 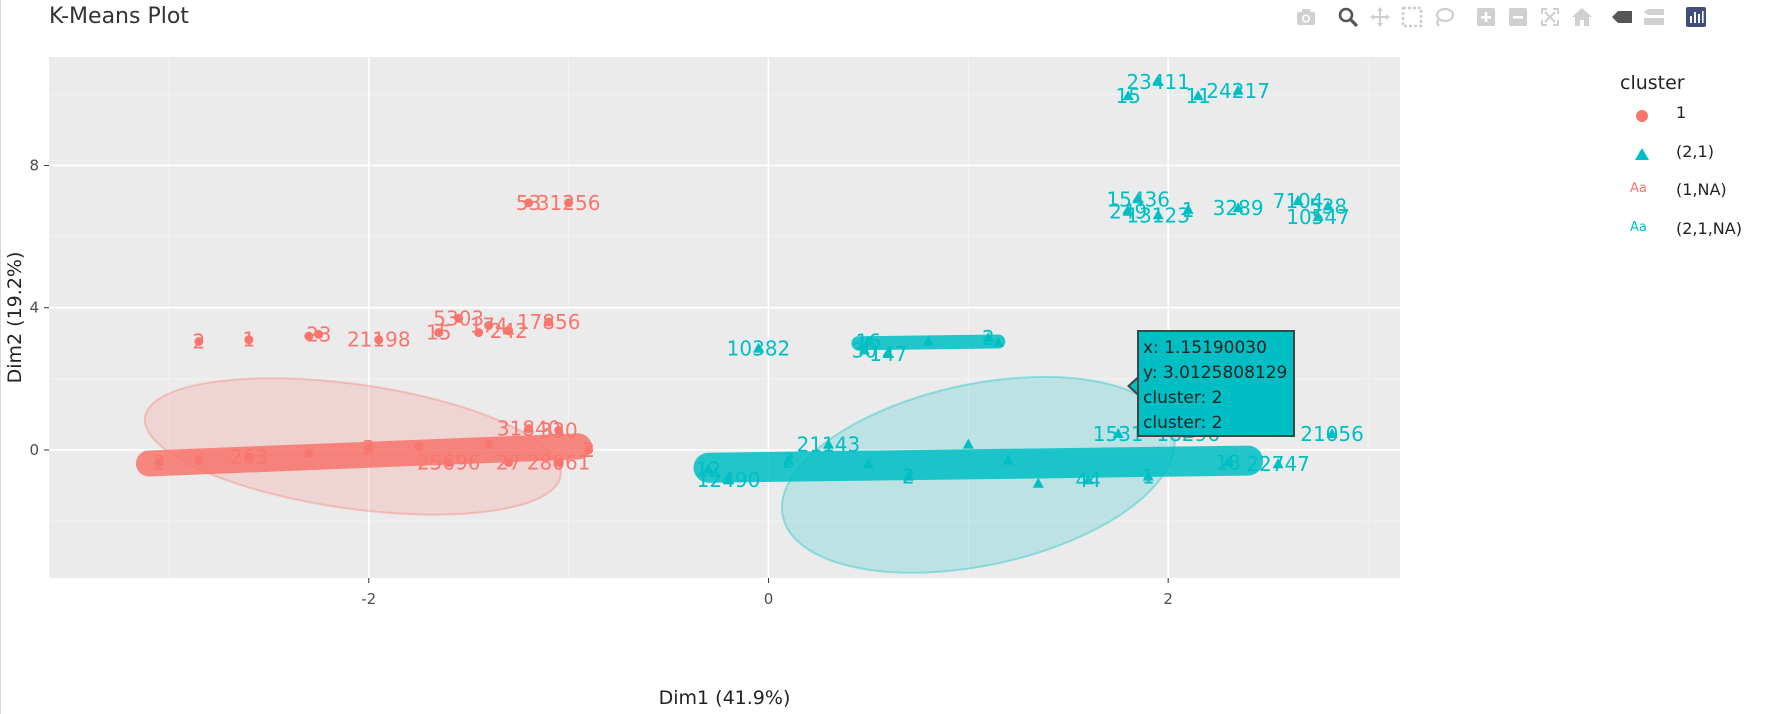 What do you see at coordinates (15, 318) in the screenshot?
I see `y-axis-title: Dim2 (19.2%)` at bounding box center [15, 318].